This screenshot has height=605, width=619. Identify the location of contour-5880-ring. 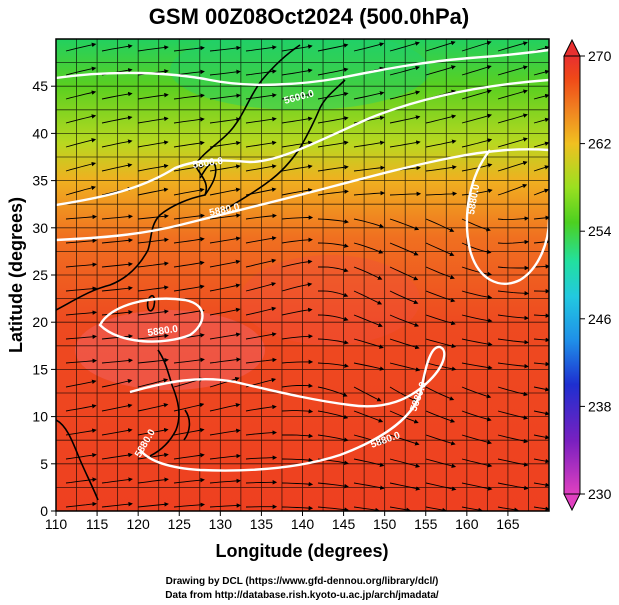
(151, 320).